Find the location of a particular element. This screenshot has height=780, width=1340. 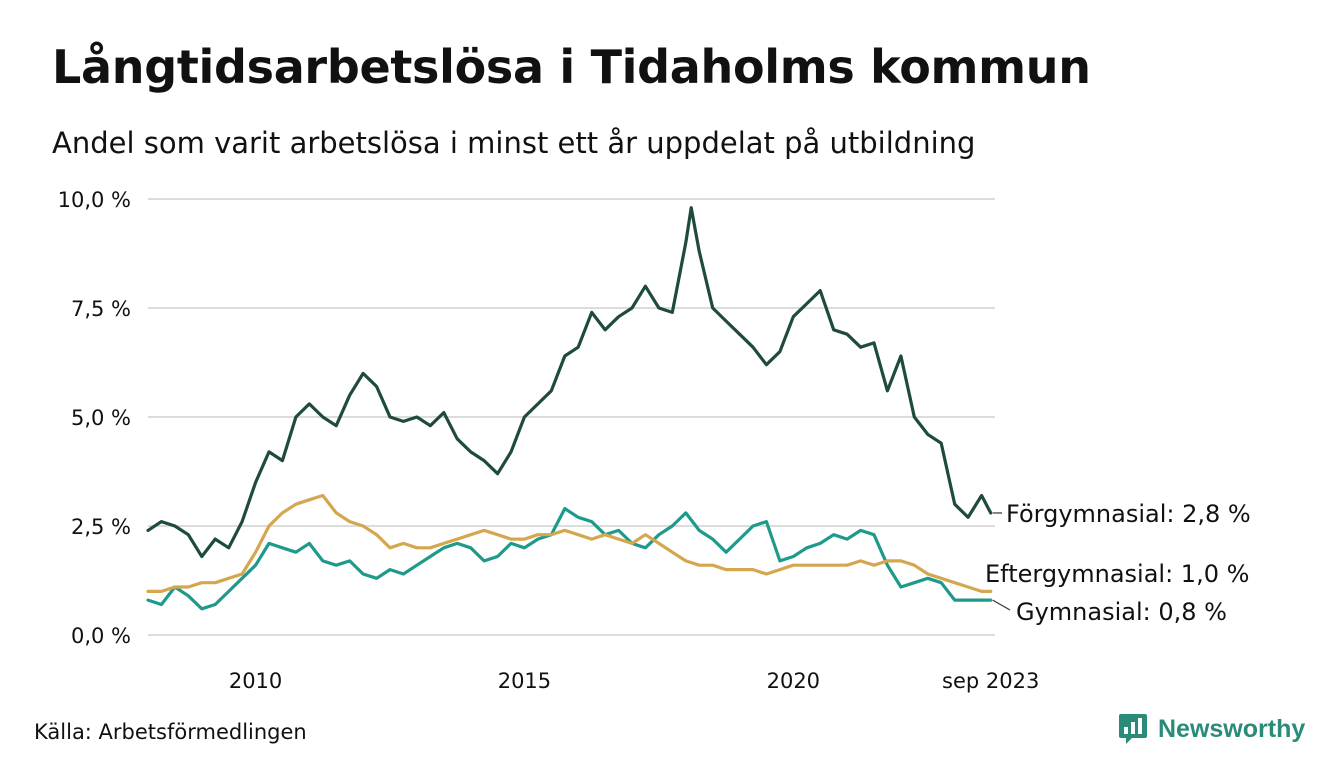

newsworthy-logo-icon is located at coordinates (1133, 729).